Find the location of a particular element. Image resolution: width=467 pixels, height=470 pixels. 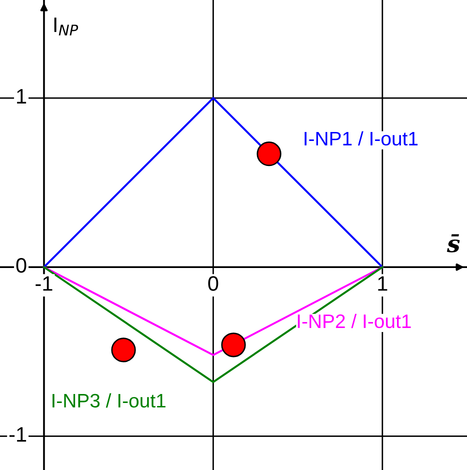

y-tick-label: 0 is located at coordinates (21, 265).